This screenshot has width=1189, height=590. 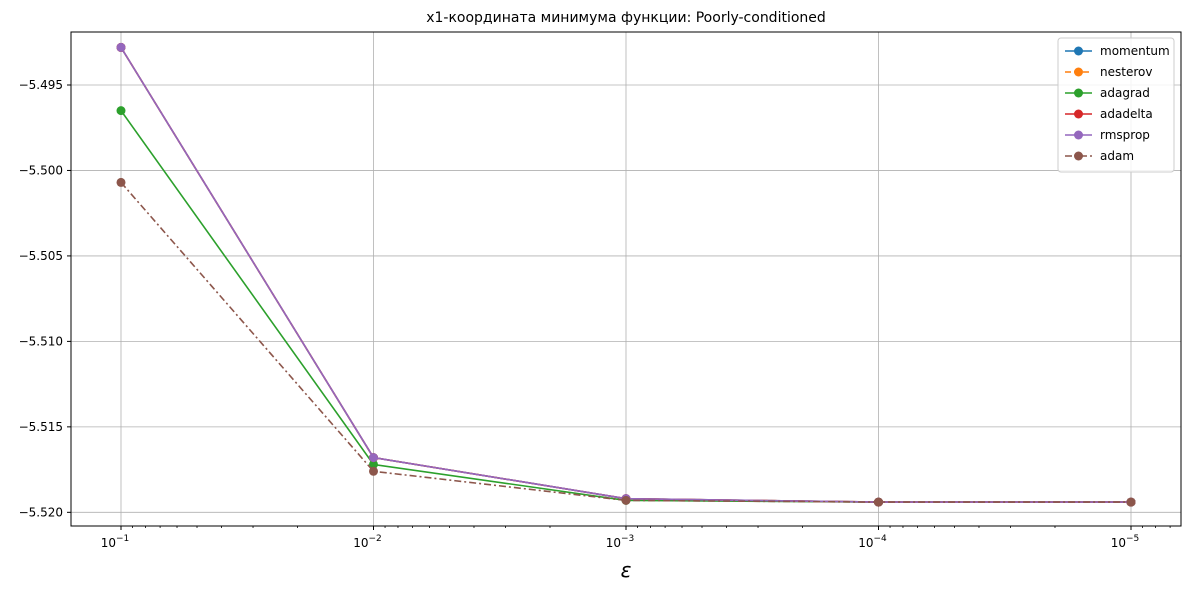 I want to click on legend-item: momentum, so click(x=1117, y=51).